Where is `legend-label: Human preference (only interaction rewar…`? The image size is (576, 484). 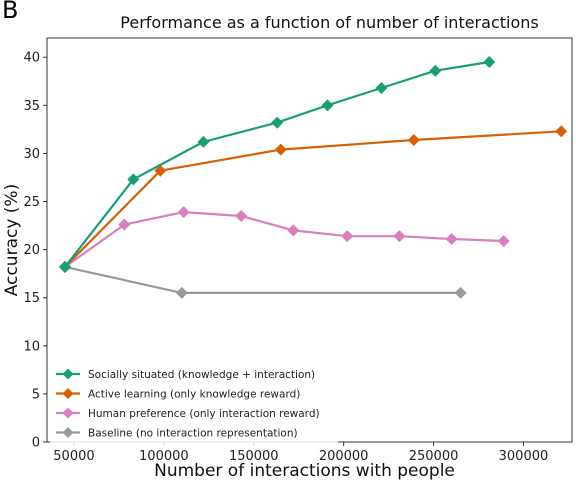
legend-label: Human preference (only interaction rewar… is located at coordinates (204, 414).